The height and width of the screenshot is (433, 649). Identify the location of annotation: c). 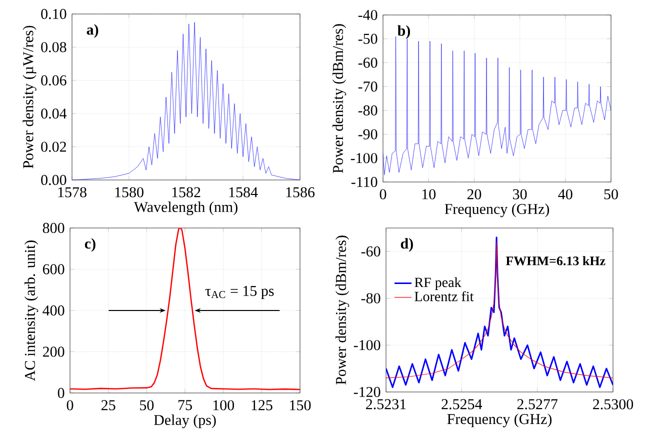
(90, 245).